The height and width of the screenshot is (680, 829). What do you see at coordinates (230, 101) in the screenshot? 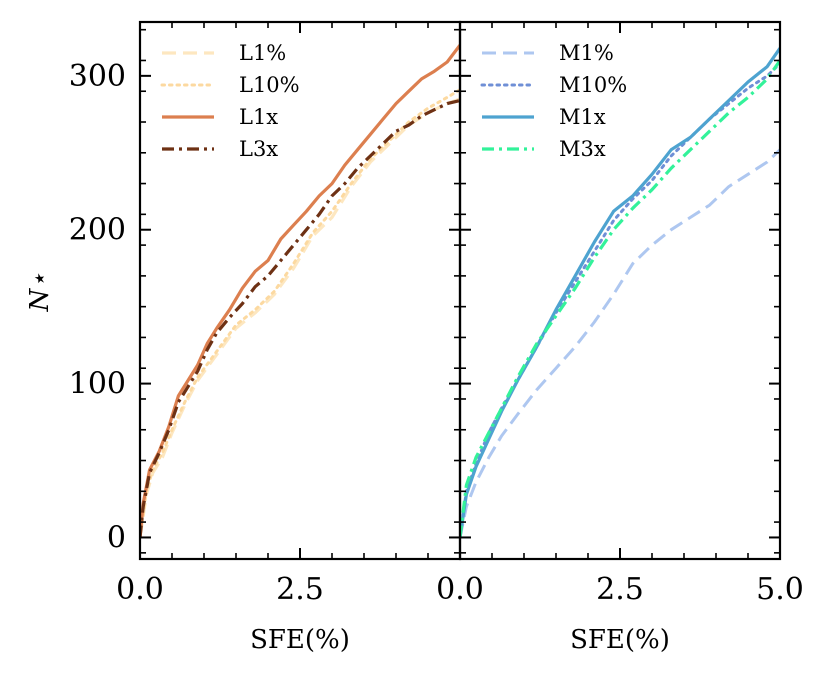
I see `left-legend: L1% L10% L1x L3x` at bounding box center [230, 101].